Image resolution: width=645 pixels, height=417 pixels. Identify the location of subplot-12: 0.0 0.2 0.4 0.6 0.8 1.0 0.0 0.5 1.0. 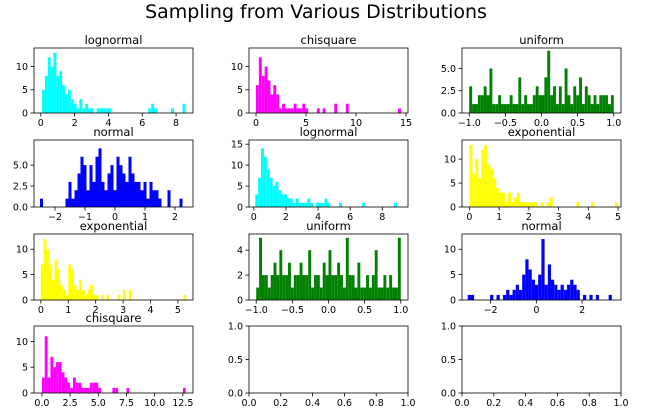
(535, 365).